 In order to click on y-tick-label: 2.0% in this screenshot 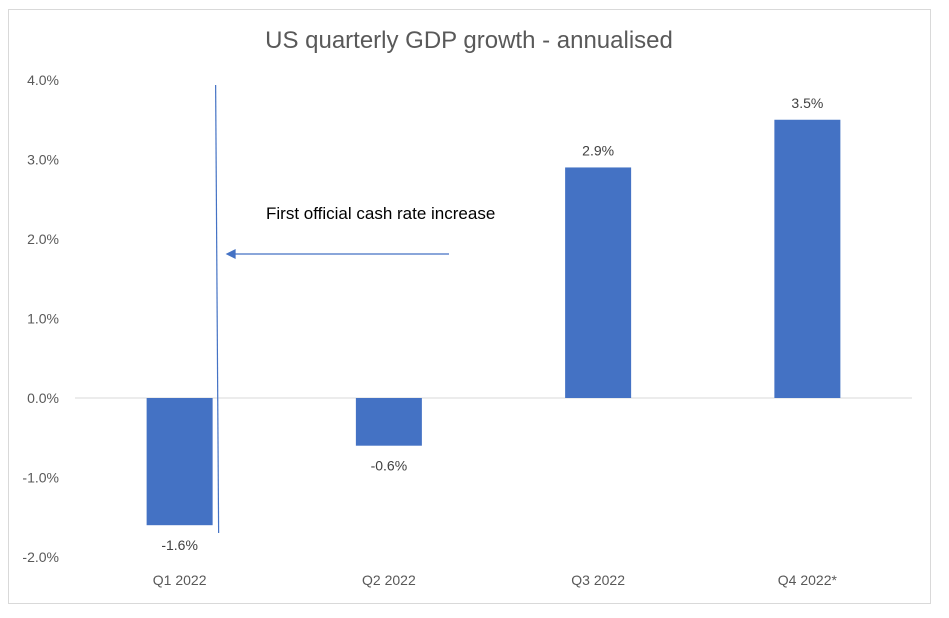, I will do `click(43, 239)`.